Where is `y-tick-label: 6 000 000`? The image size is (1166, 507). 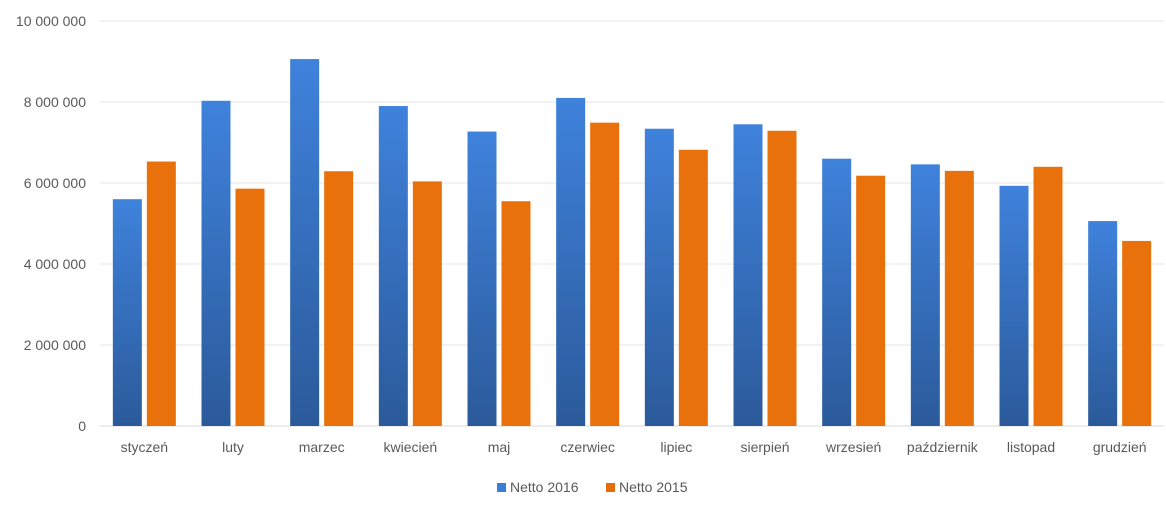
y-tick-label: 6 000 000 is located at coordinates (55, 183).